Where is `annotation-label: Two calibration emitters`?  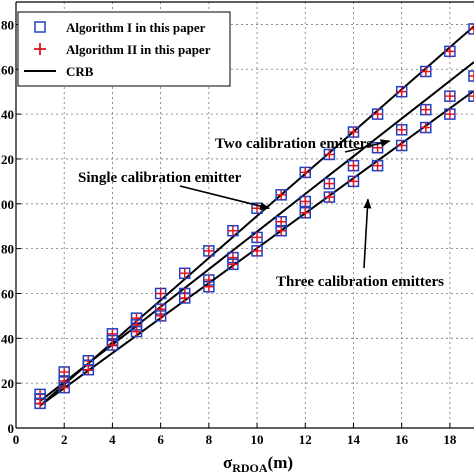
annotation-label: Two calibration emitters is located at coordinates (293, 144).